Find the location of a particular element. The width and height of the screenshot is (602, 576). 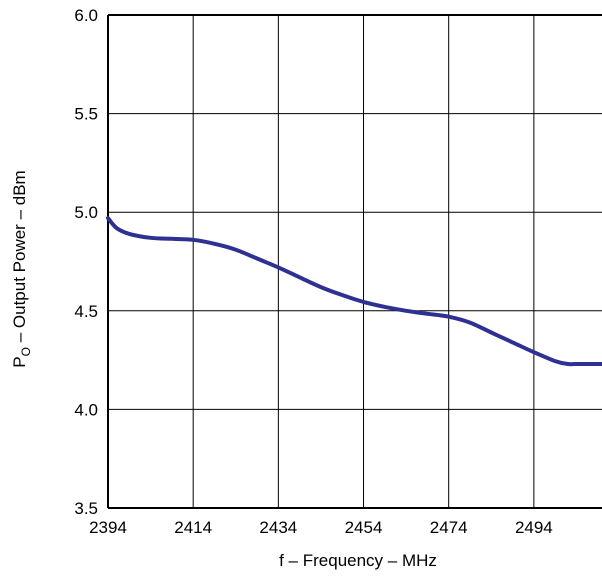

x-tick-label: 2434 is located at coordinates (278, 527).